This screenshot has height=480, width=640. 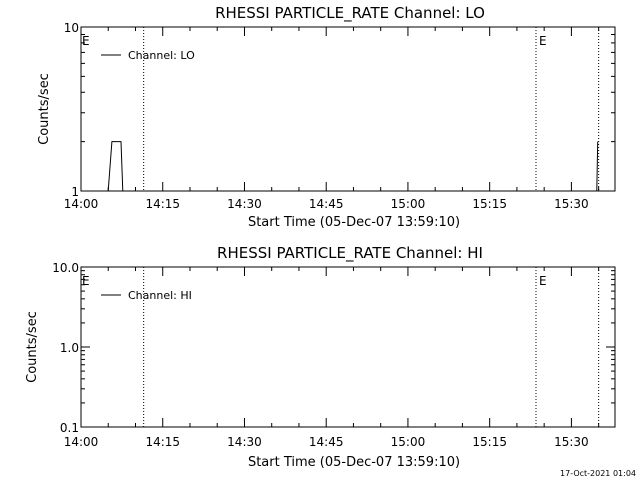 I want to click on y-tick-label: 10.0, so click(x=65, y=268).